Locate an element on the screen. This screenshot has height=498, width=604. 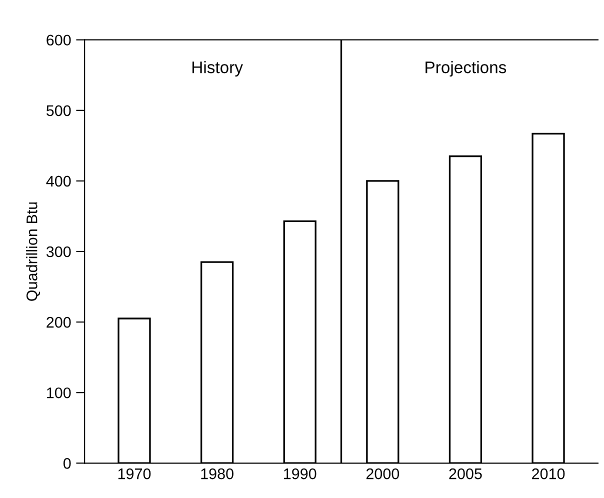
annotation: Projections is located at coordinates (466, 69).